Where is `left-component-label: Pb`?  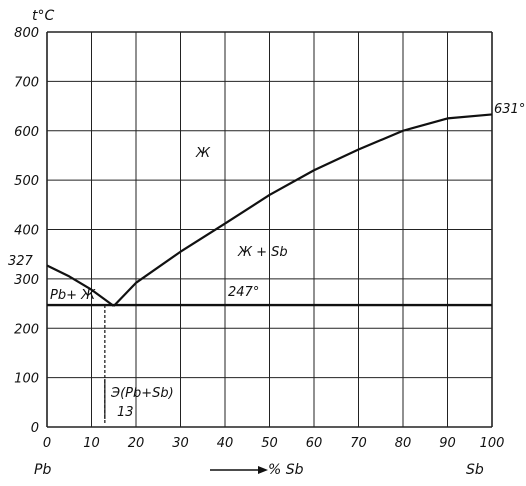
left-component-label: Pb is located at coordinates (42, 470).